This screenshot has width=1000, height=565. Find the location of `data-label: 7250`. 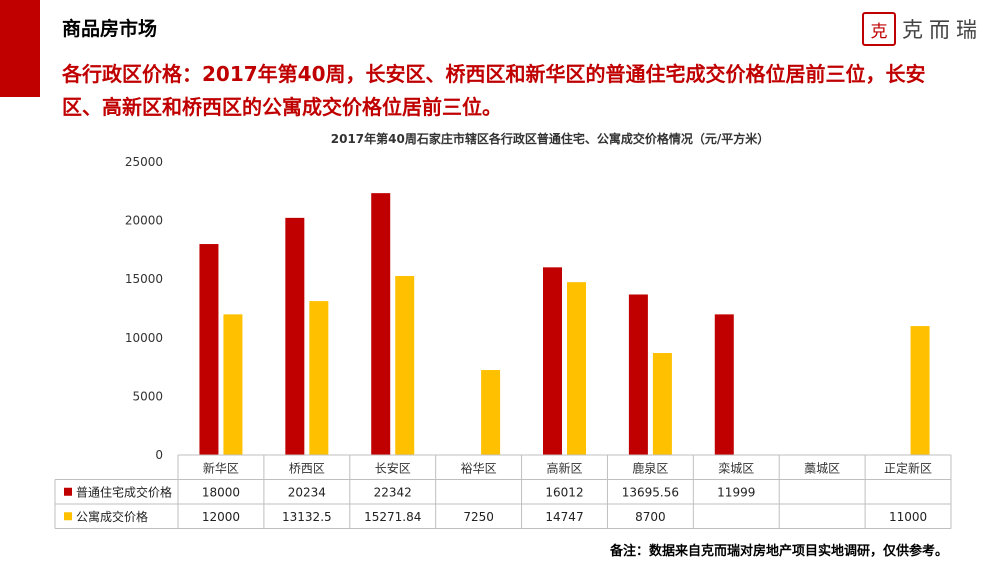

data-label: 7250 is located at coordinates (478, 517).